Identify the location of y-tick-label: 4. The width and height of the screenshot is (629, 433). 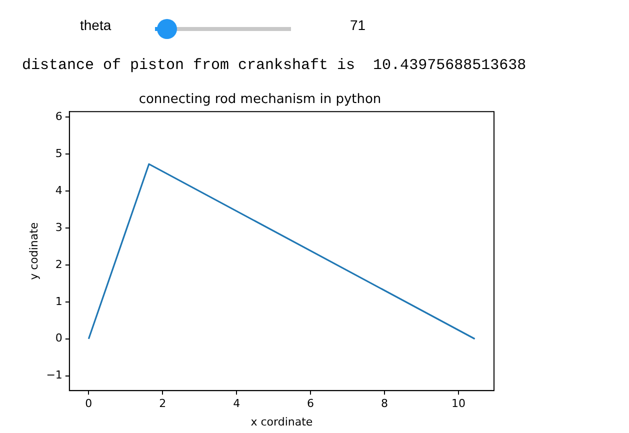
(58, 190).